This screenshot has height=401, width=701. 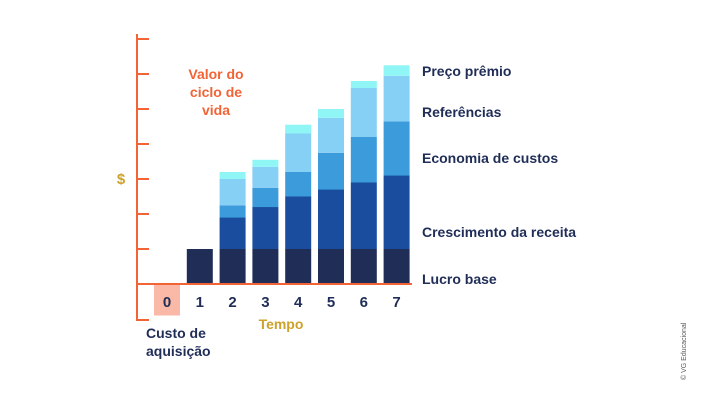 I want to click on x-tick-label-3: 3, so click(x=265, y=302).